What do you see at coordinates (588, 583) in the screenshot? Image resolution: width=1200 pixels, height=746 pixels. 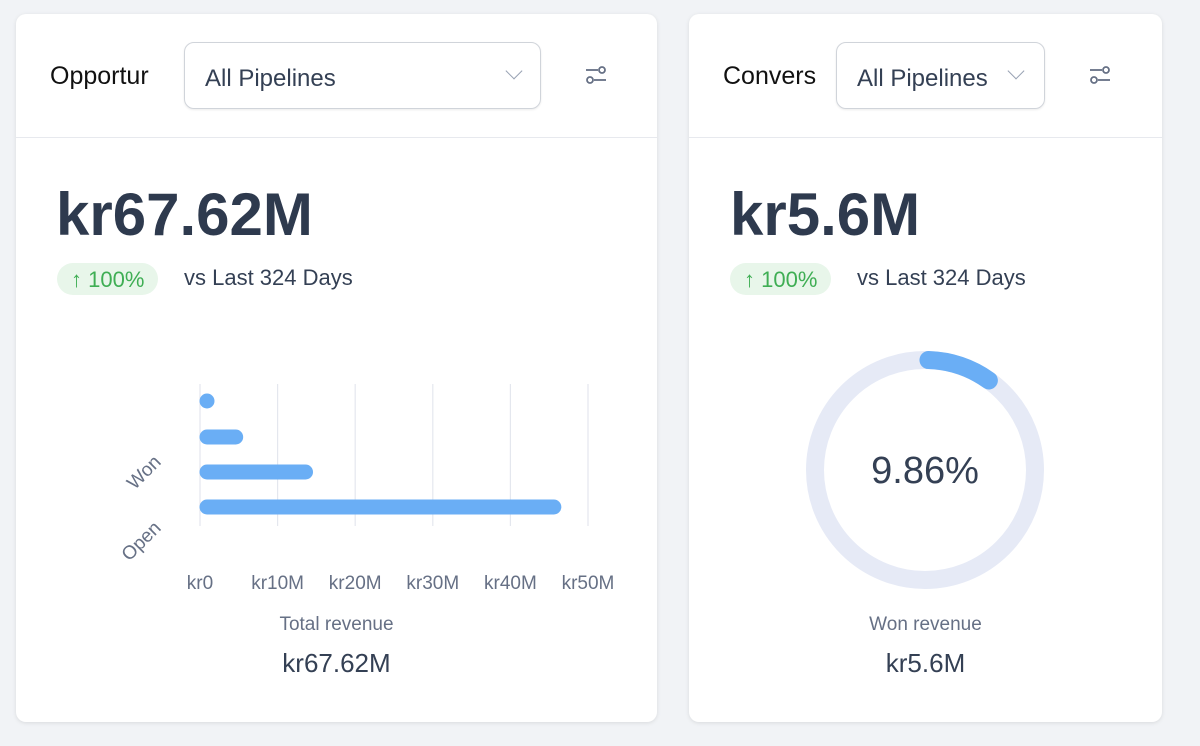 I see `x-tick-label: kr50M` at bounding box center [588, 583].